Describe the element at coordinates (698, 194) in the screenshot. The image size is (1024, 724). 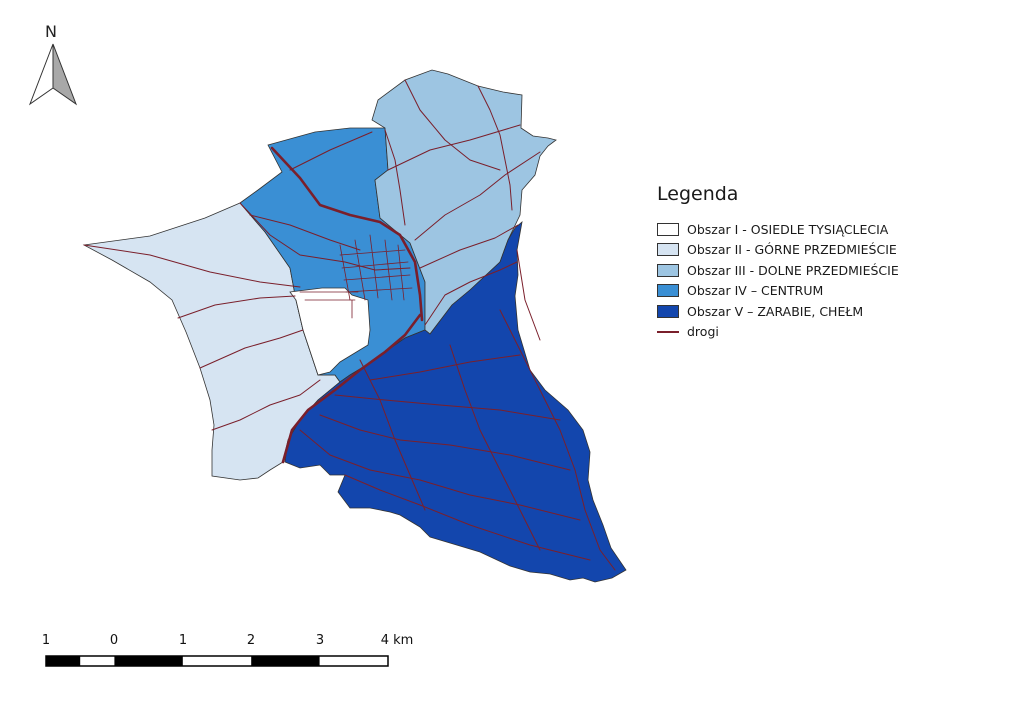
I see `legend-title: Legenda` at that location.